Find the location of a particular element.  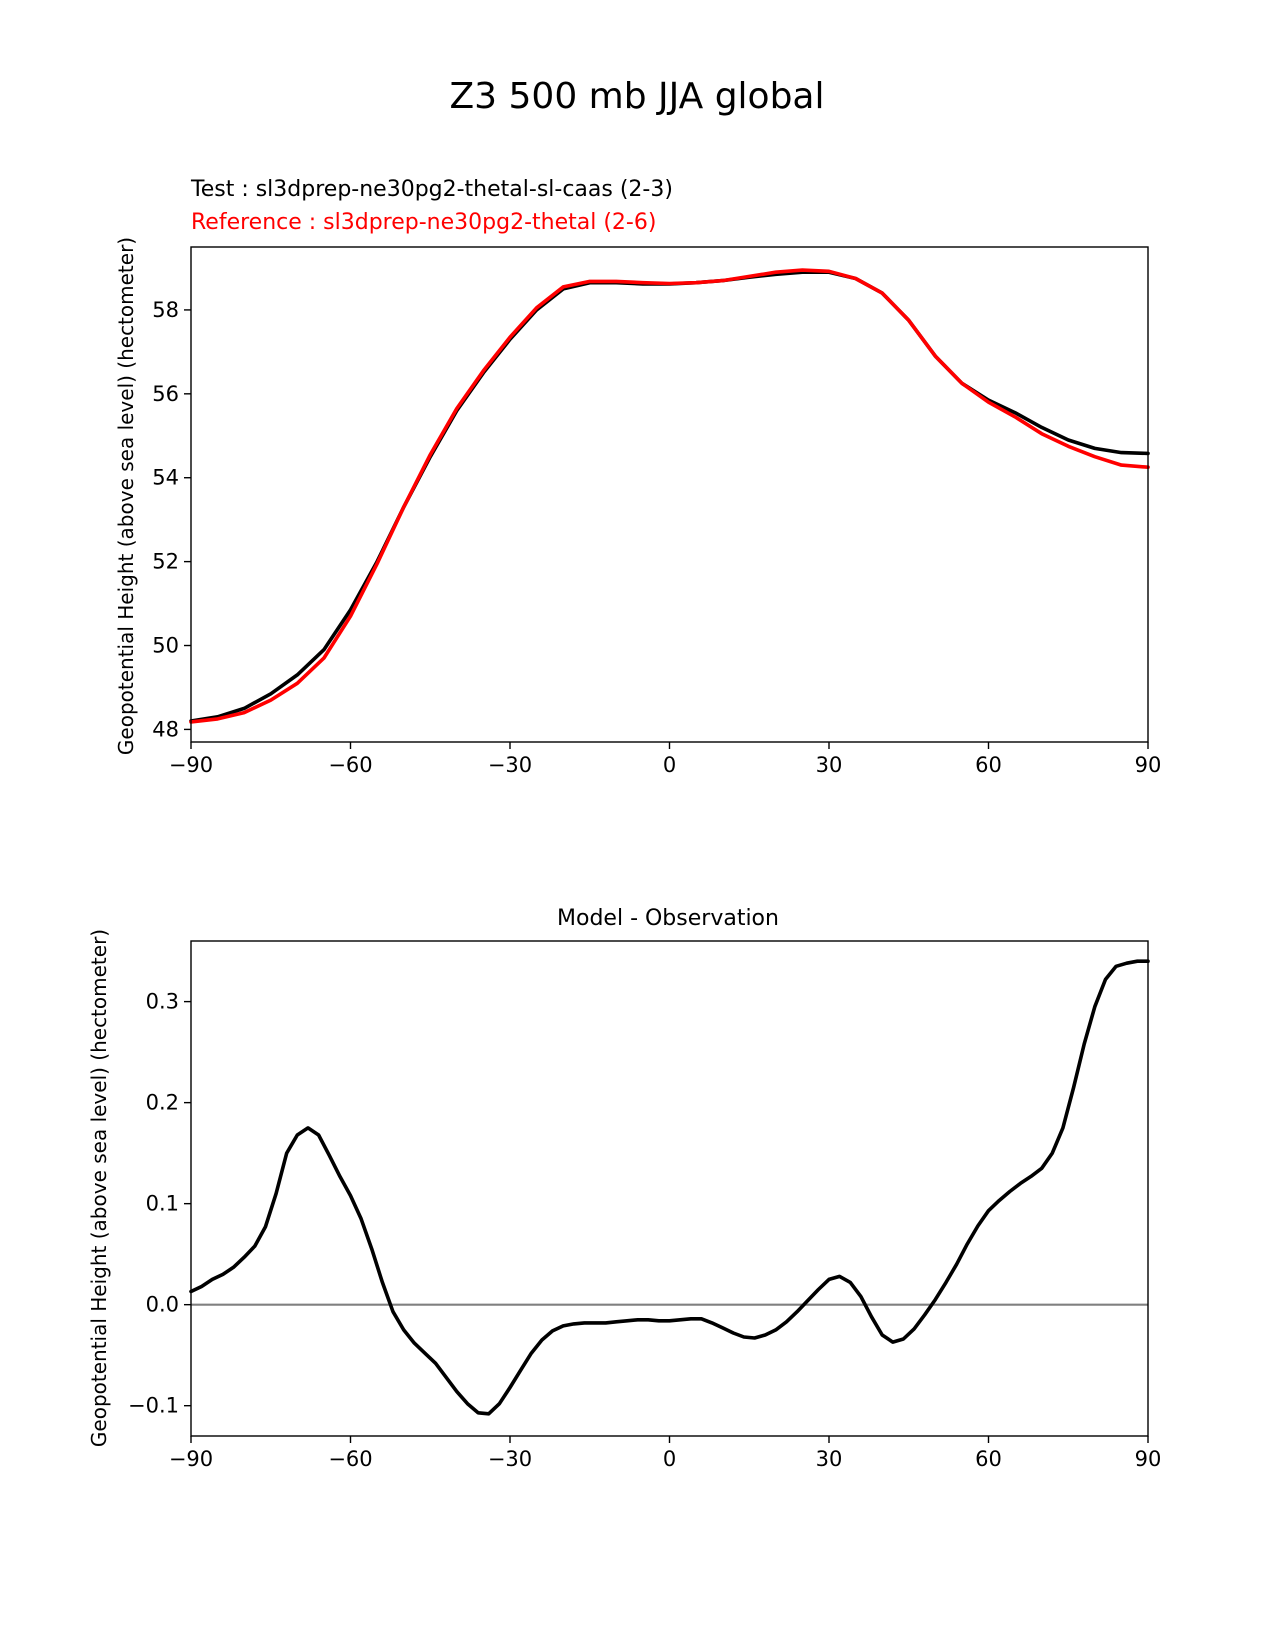

bottom-panel-title: Model - Observation is located at coordinates (668, 918).